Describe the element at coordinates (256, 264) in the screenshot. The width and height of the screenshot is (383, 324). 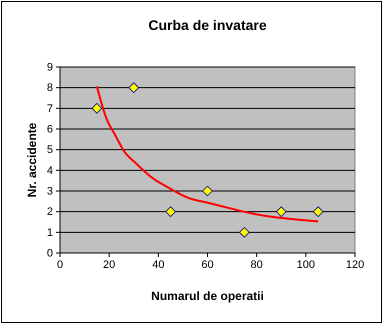
I see `x-tick-label: 80` at that location.